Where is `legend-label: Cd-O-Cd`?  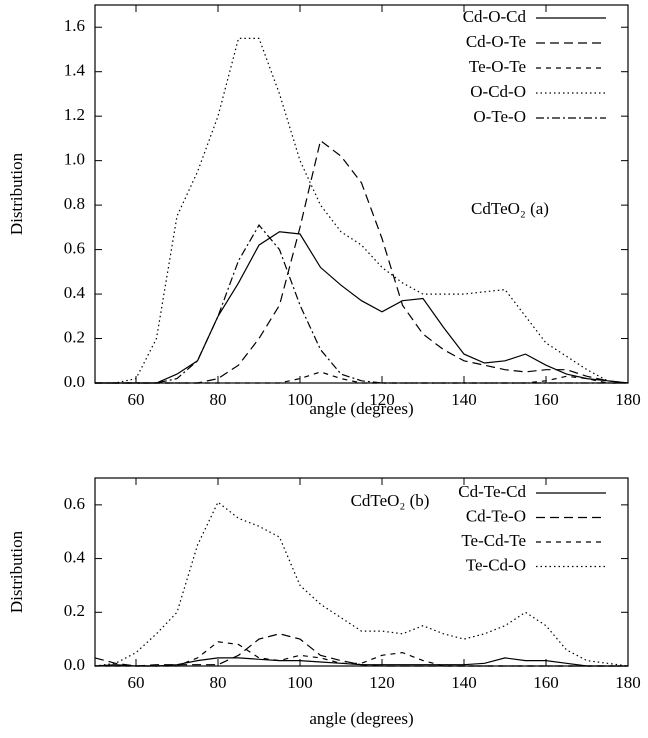 legend-label: Cd-O-Cd is located at coordinates (495, 16).